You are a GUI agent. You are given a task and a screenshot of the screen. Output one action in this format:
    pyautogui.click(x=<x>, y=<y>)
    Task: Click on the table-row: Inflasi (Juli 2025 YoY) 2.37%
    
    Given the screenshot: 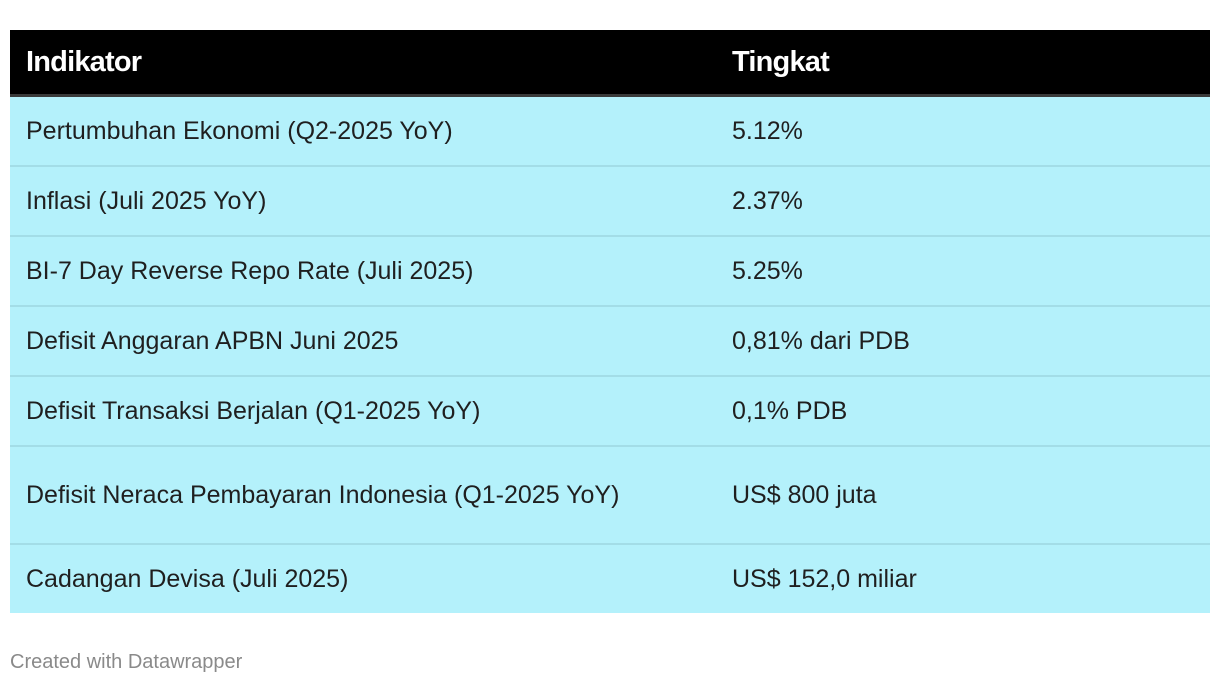 What is the action you would take?
    pyautogui.click(x=610, y=200)
    